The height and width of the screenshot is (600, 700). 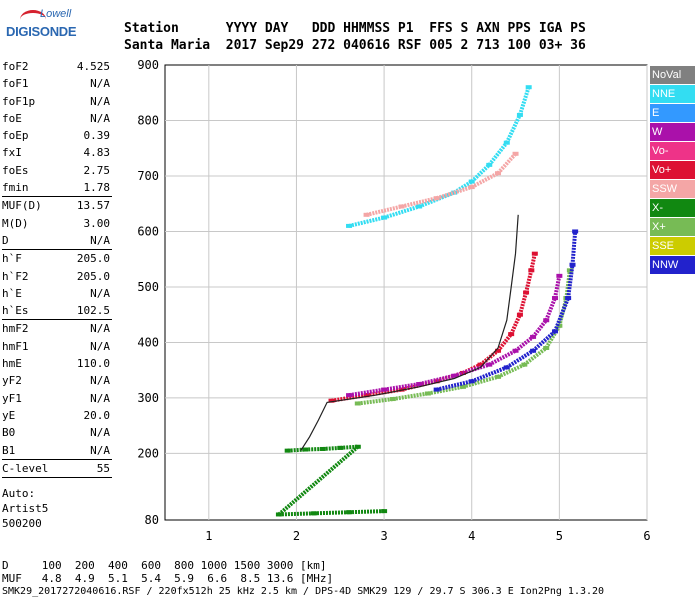 I want to click on param-row: foF1p N/A, so click(x=57, y=101).